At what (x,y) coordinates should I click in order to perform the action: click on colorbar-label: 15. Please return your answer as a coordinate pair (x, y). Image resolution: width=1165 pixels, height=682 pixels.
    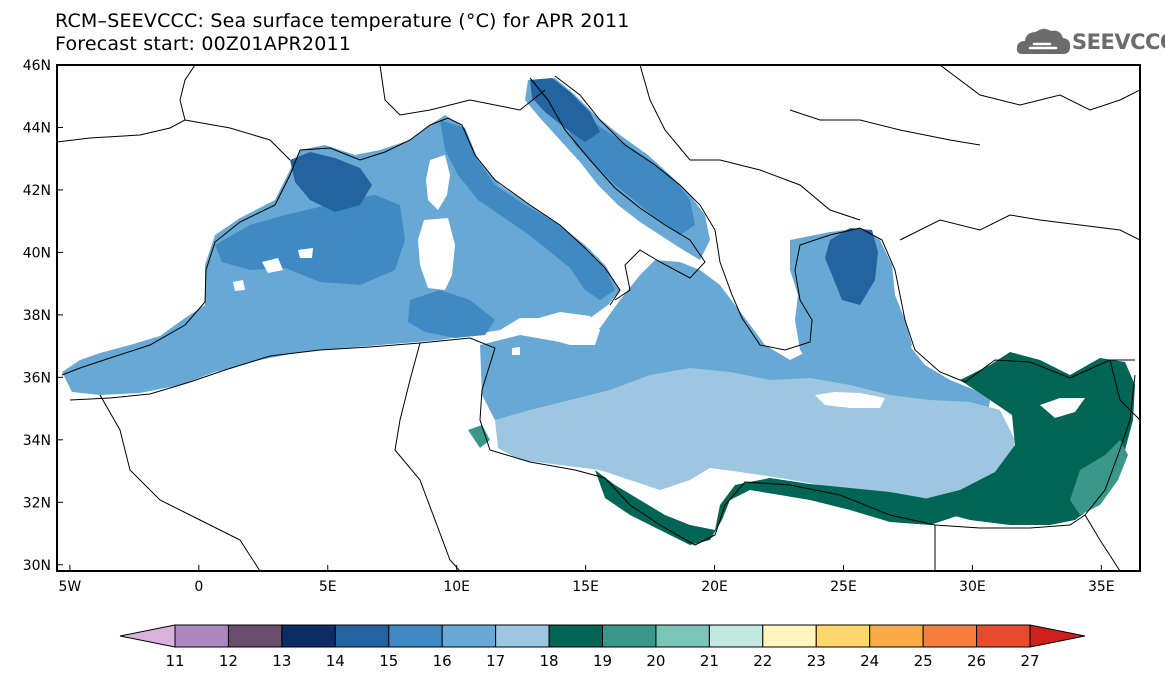
    Looking at the image, I should click on (388, 661).